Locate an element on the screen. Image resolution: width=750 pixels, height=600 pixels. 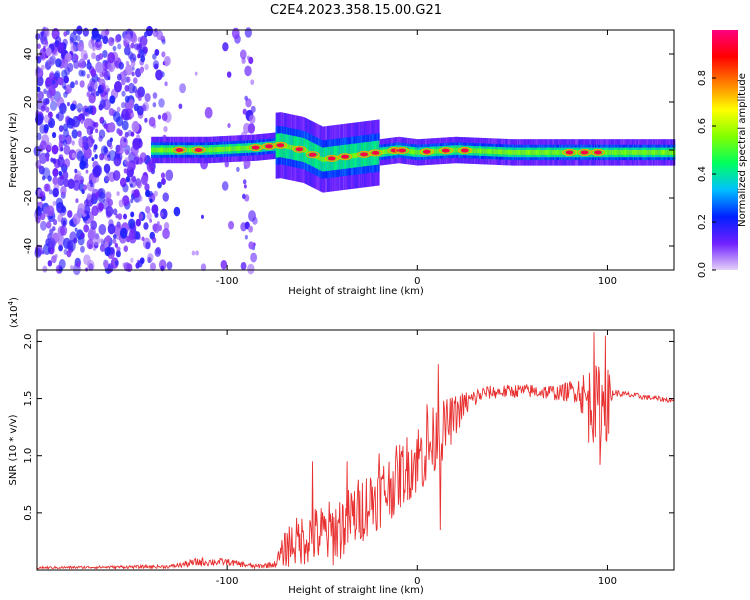
heatmap-signal-band is located at coordinates (413, 152).